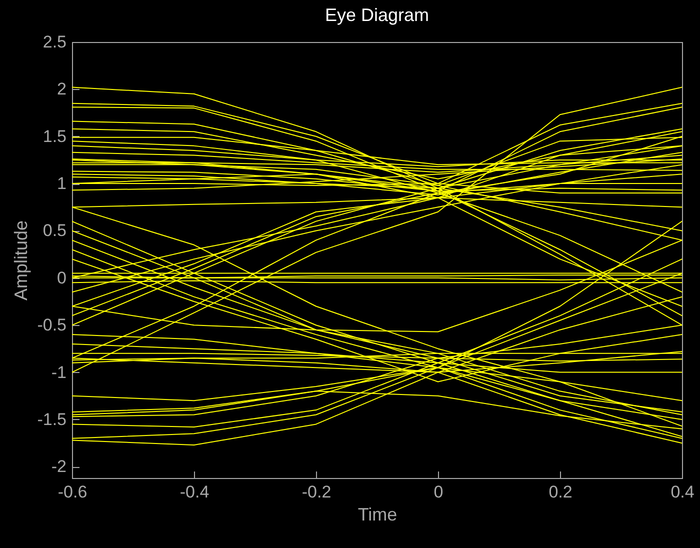 Image resolution: width=700 pixels, height=548 pixels. Describe the element at coordinates (61, 89) in the screenshot. I see `y-tick-label: 2` at that location.